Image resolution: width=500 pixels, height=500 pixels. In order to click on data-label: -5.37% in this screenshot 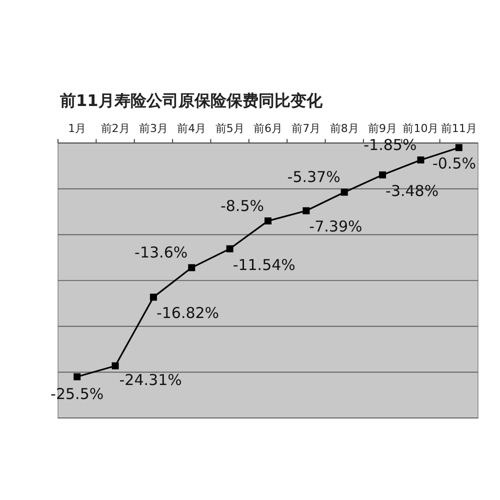, I will do `click(313, 177)`.